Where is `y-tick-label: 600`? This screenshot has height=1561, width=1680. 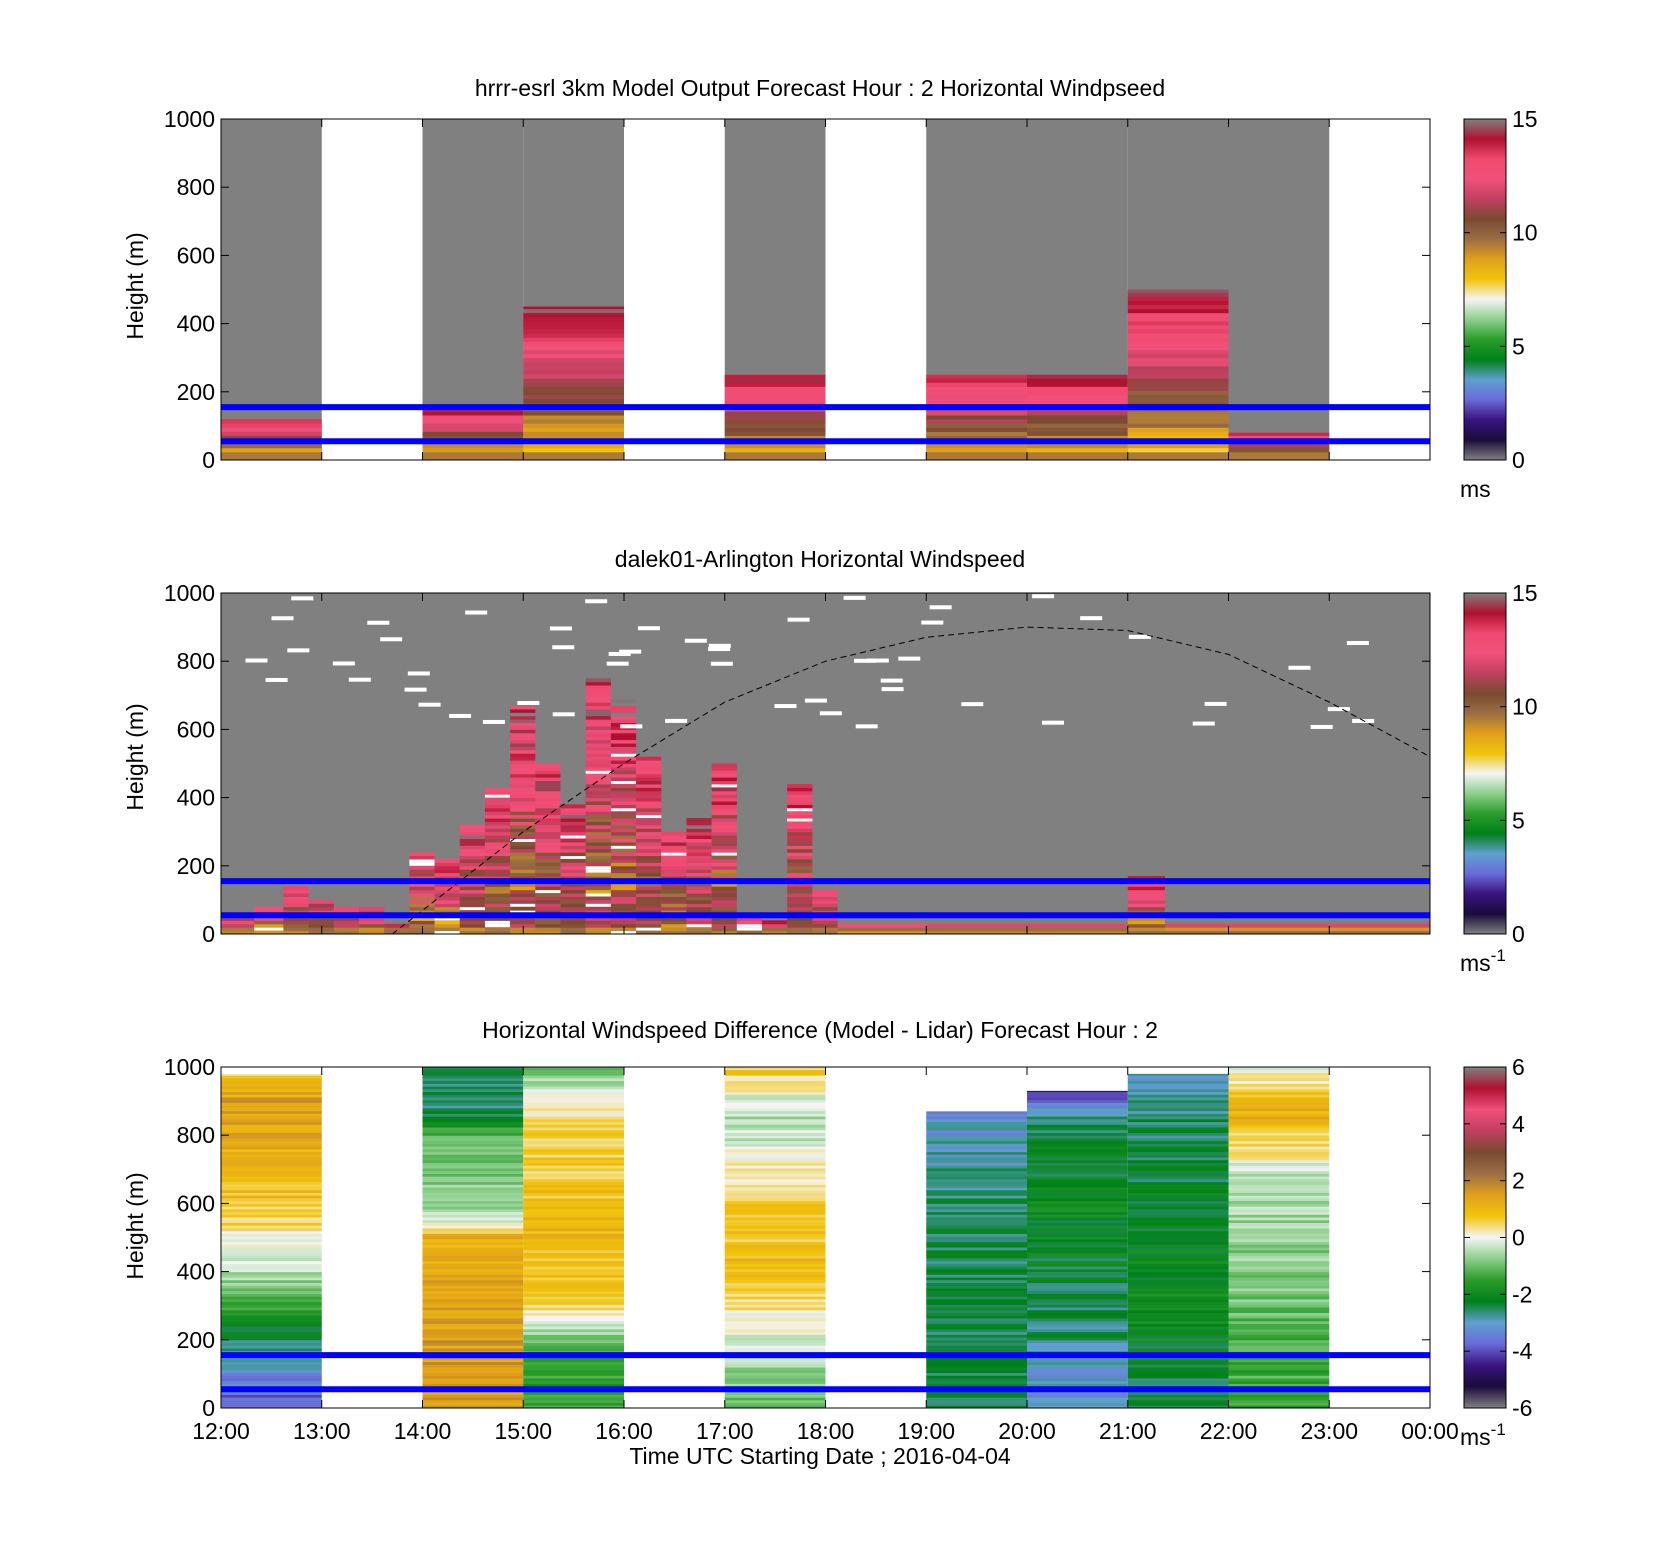
y-tick-label: 600 is located at coordinates (196, 255).